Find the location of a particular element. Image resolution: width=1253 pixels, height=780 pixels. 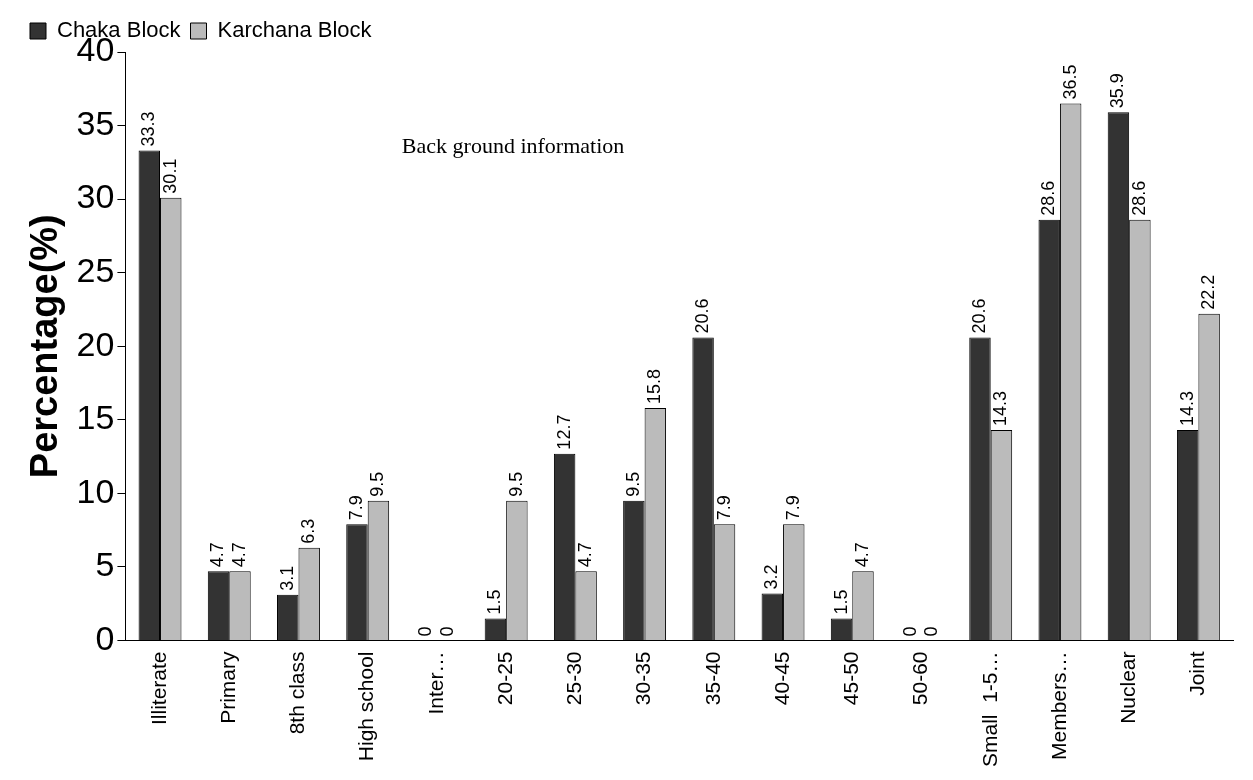

data-label: 35.9 is located at coordinates (1117, 91).